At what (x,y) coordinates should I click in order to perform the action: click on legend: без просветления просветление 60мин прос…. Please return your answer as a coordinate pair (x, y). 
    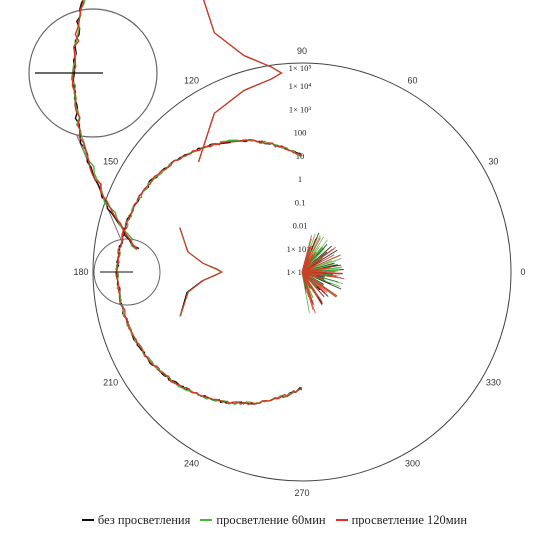
    Looking at the image, I should click on (274, 520).